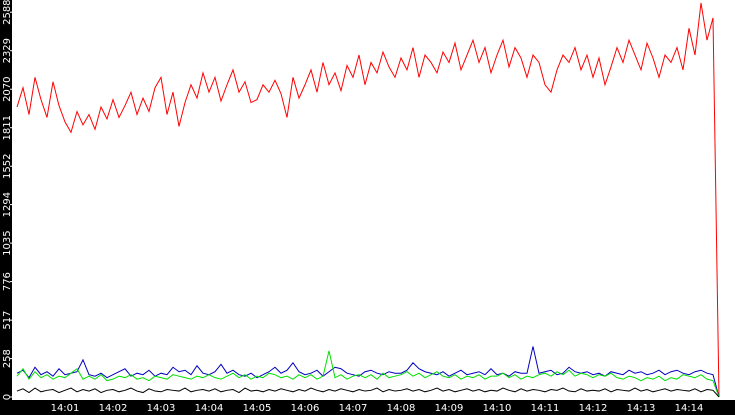 This screenshot has height=415, width=735. I want to click on y-tick-label: 1552, so click(7, 166).